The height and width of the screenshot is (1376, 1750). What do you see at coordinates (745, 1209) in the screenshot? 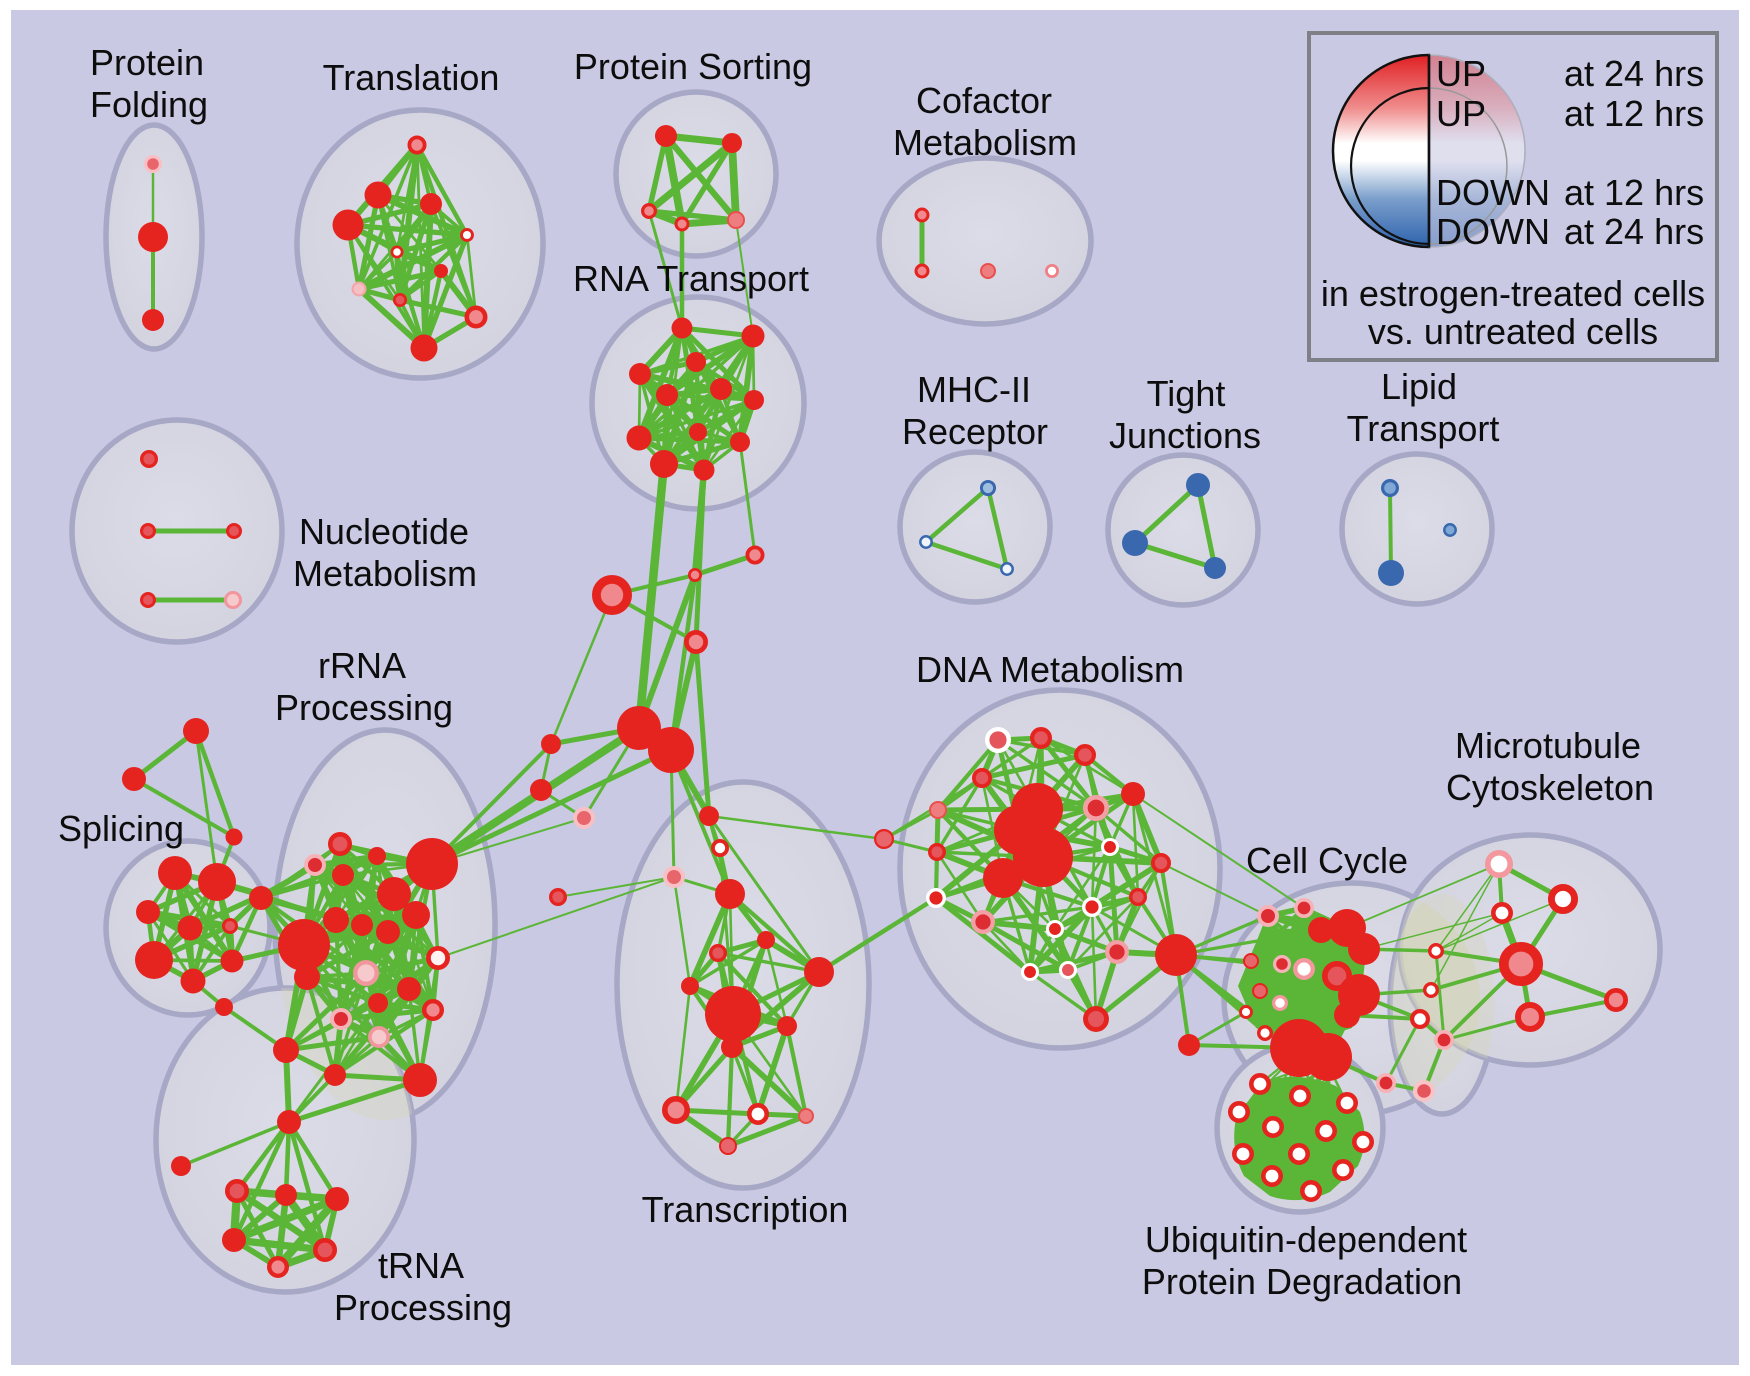
I see `svg-text: Transcription` at bounding box center [745, 1209].